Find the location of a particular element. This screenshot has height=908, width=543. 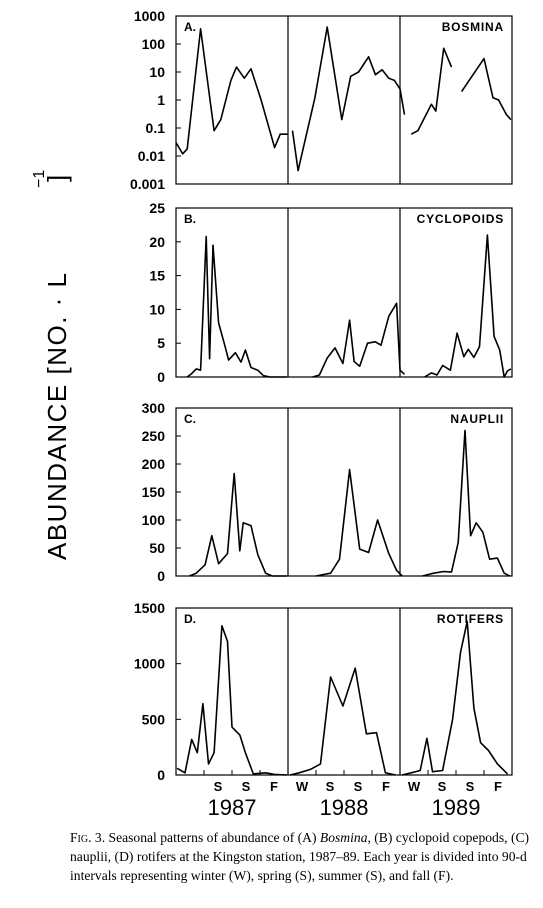

y-tick-label: 300 is located at coordinates (154, 408).